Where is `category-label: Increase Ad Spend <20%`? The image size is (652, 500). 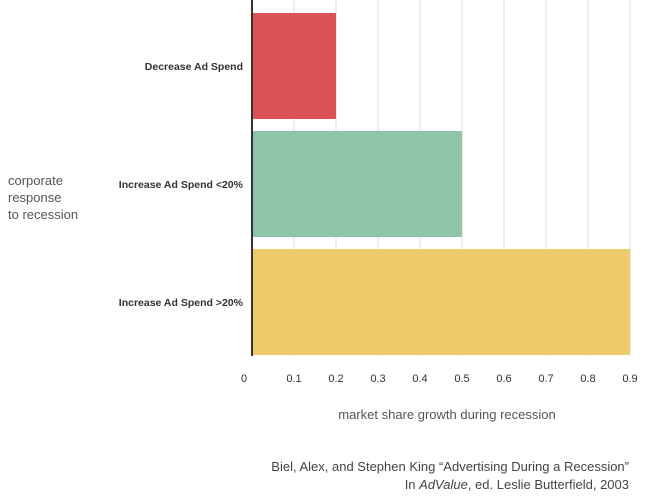
category-label: Increase Ad Spend <20% is located at coordinates (181, 185).